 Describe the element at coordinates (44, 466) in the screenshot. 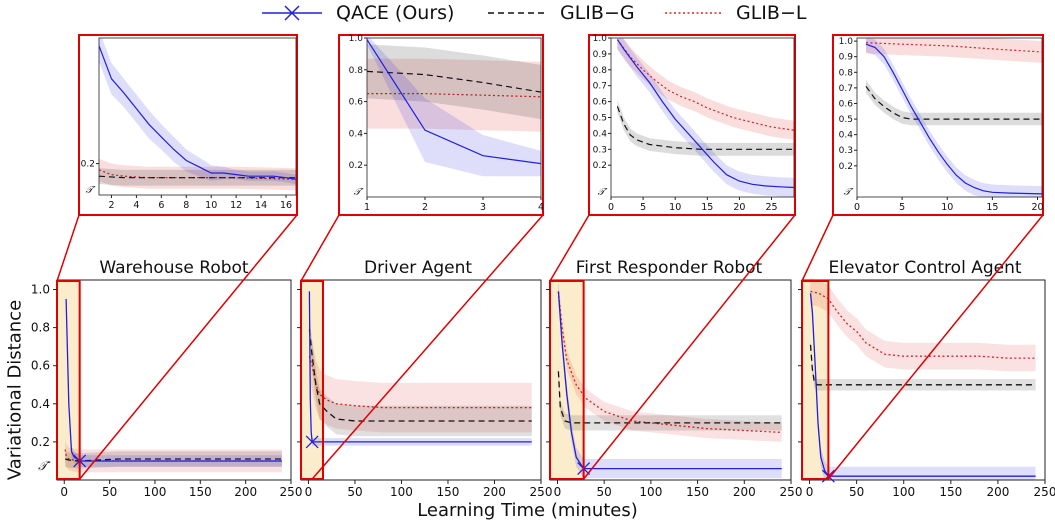

I see `y-tick-label-tprime: 𝒯′` at that location.